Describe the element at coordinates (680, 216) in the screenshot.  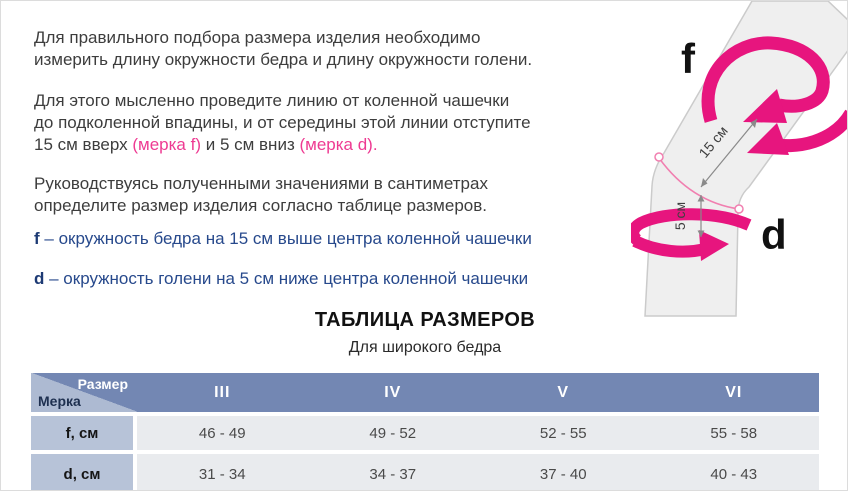
I see `dim-5cm-label: 5 см` at that location.